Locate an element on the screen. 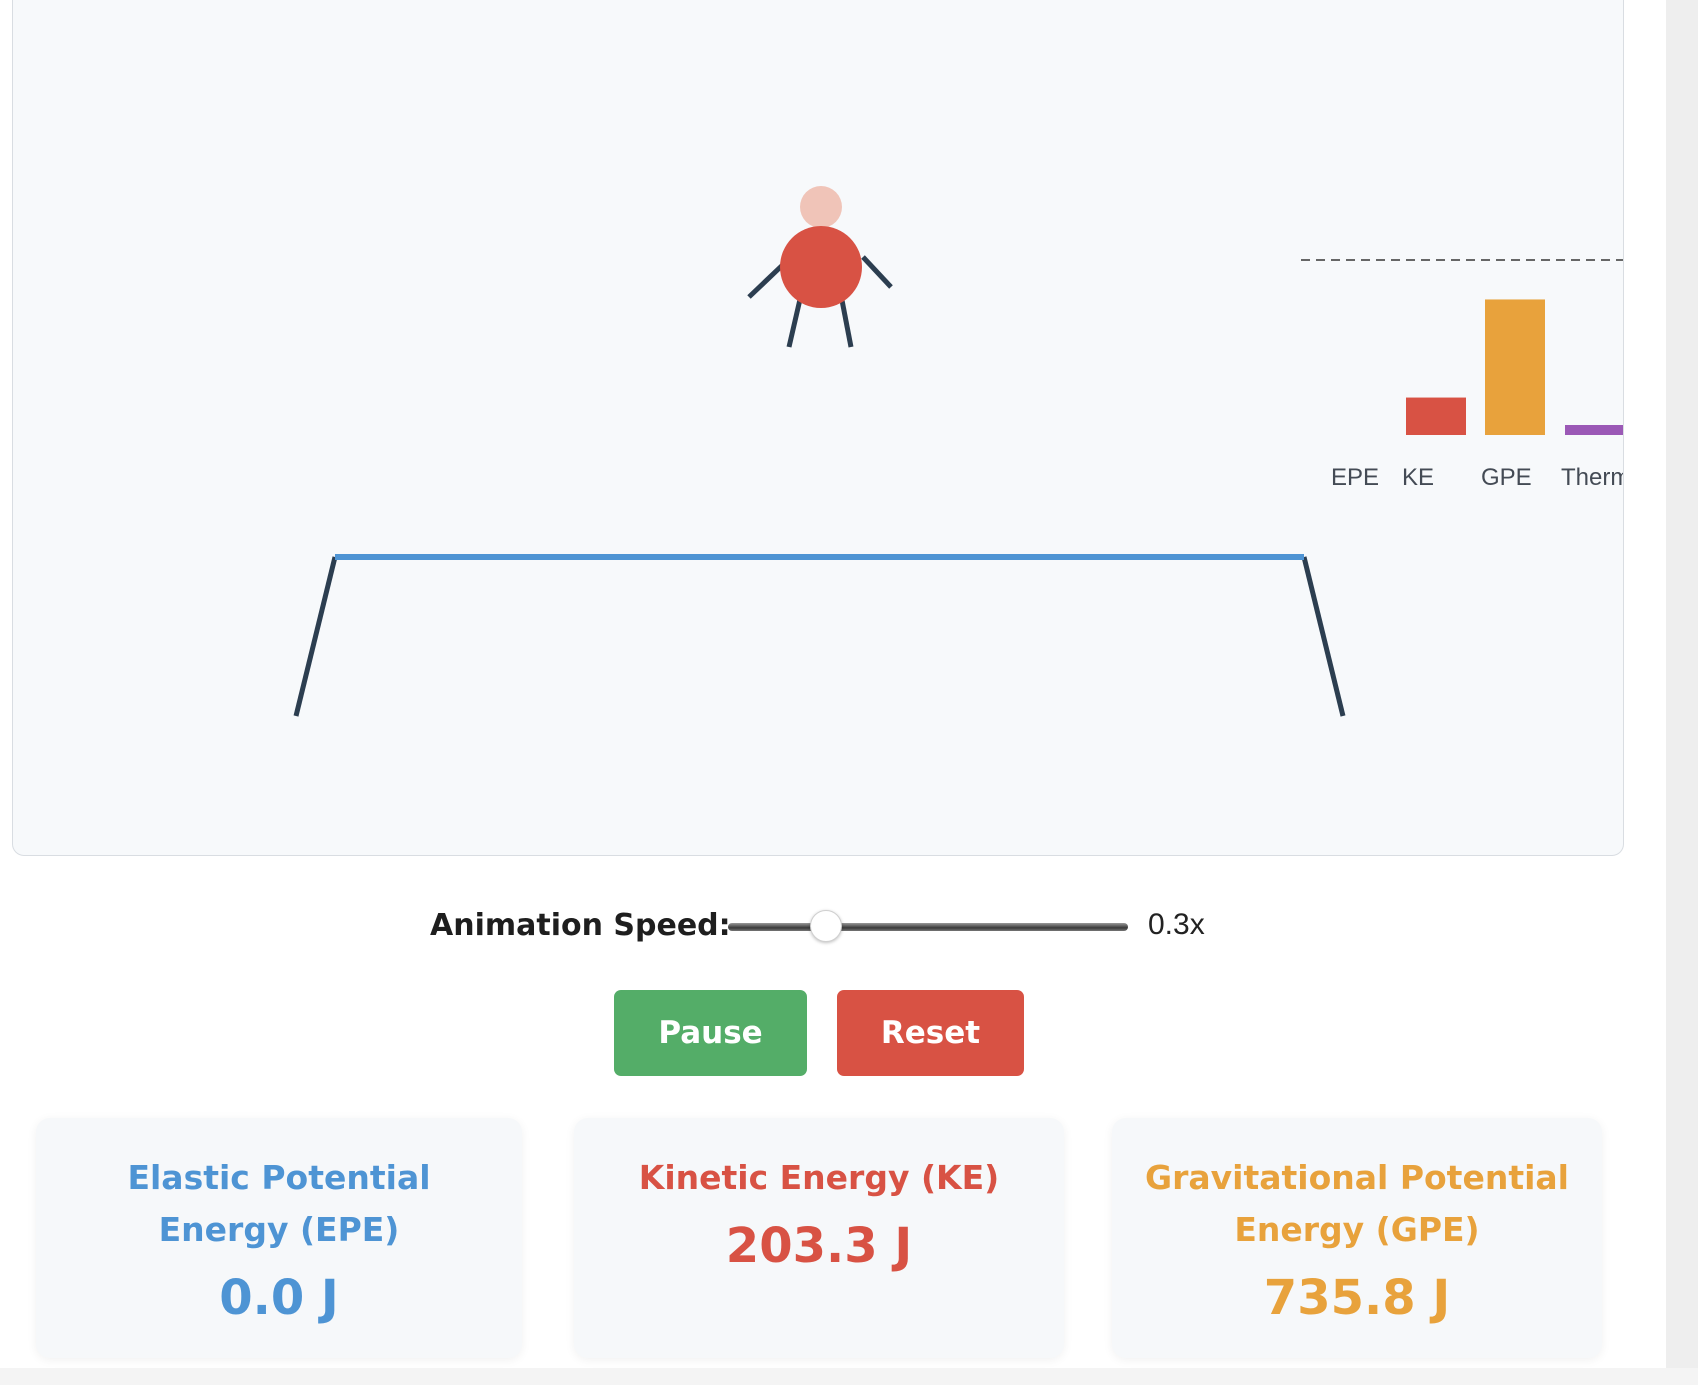 The image size is (1698, 1385). jumper-body is located at coordinates (821, 267).